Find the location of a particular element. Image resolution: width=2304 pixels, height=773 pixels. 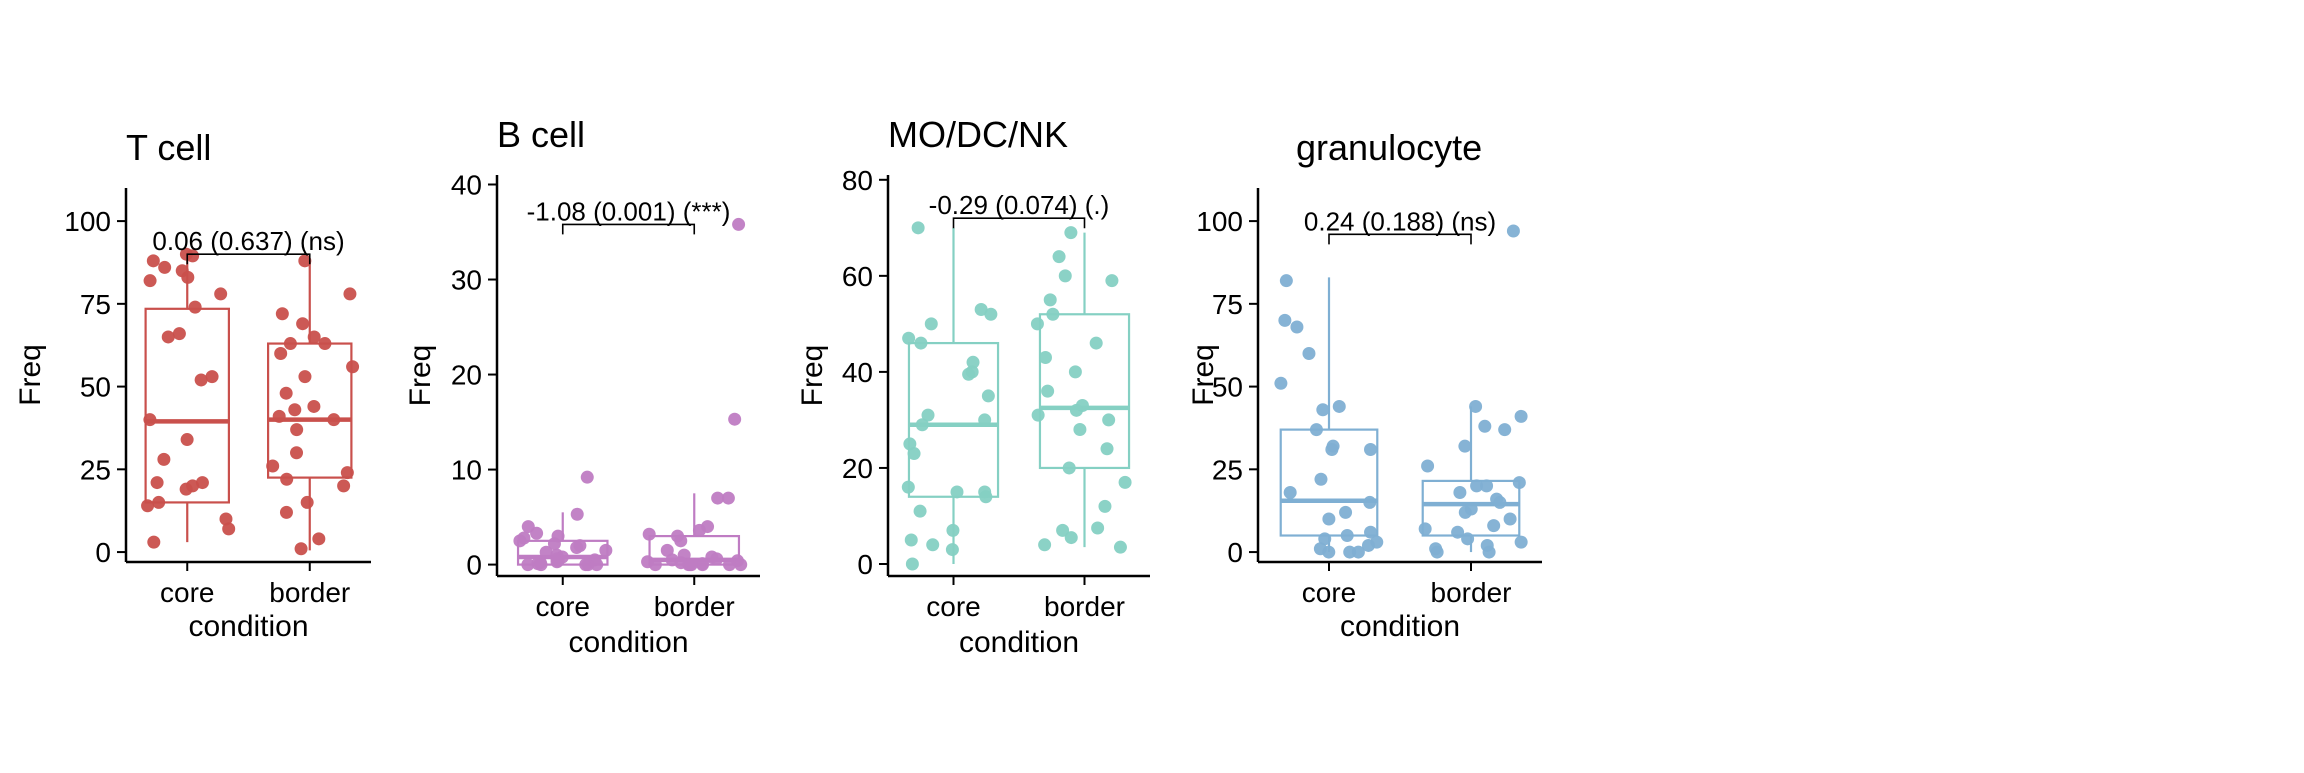

y-tick-label: 30 is located at coordinates (466, 280).